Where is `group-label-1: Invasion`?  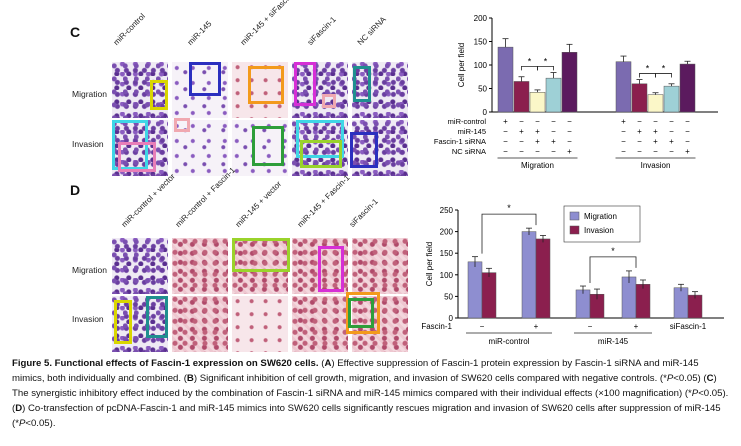
group-label-1: Invasion is located at coordinates (656, 165).